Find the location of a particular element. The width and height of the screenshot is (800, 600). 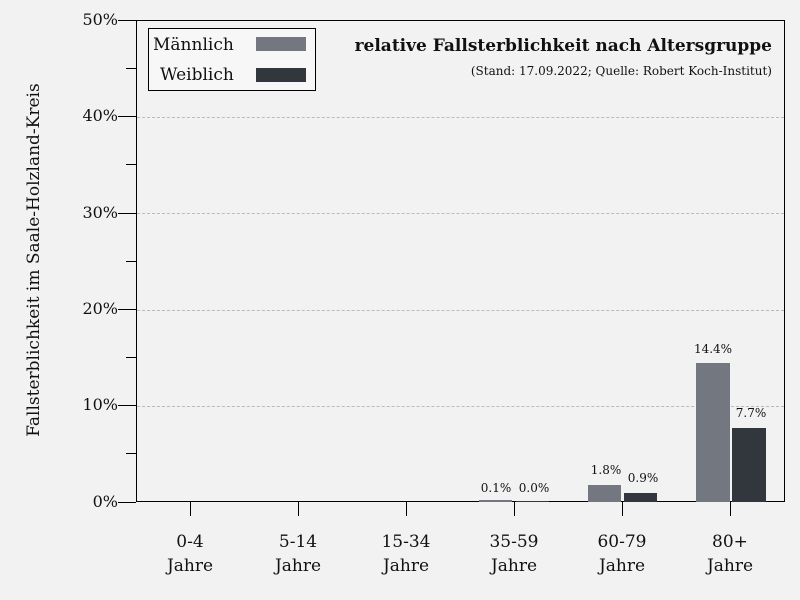

ytick-label: 0% is located at coordinates (105, 501).